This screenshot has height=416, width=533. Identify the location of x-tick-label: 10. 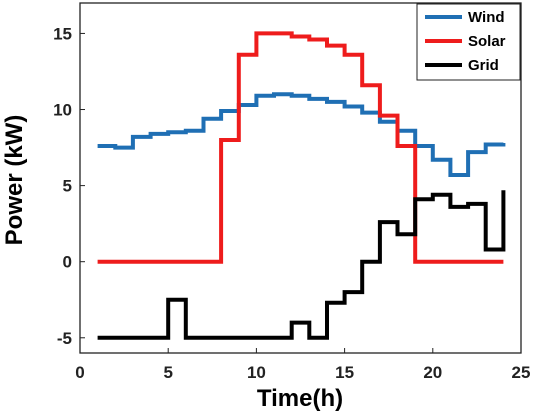
(256, 372).